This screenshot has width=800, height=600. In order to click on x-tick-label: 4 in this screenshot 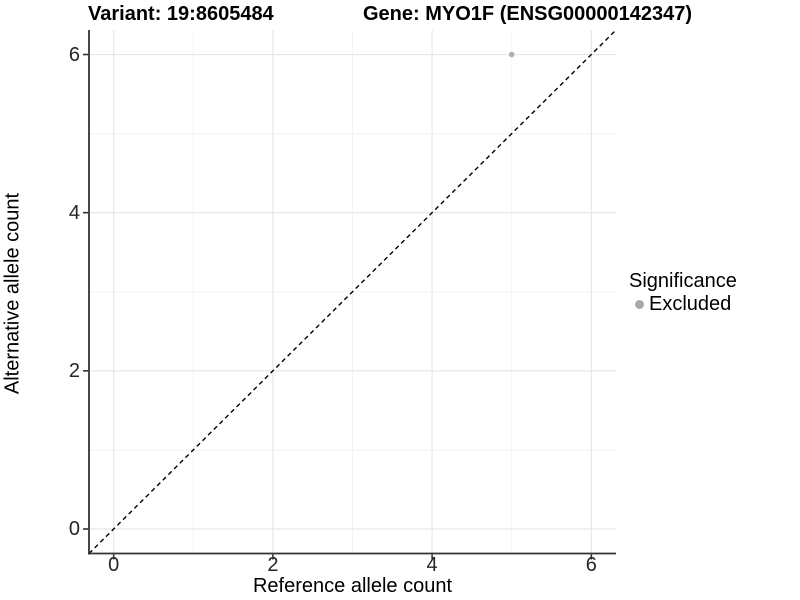, I will do `click(432, 565)`.